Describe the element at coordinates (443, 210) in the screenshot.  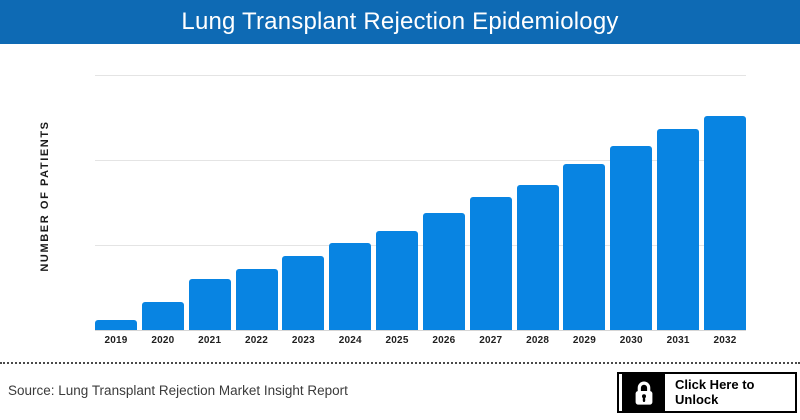
I see `bar-cell-2026: 2026` at that location.